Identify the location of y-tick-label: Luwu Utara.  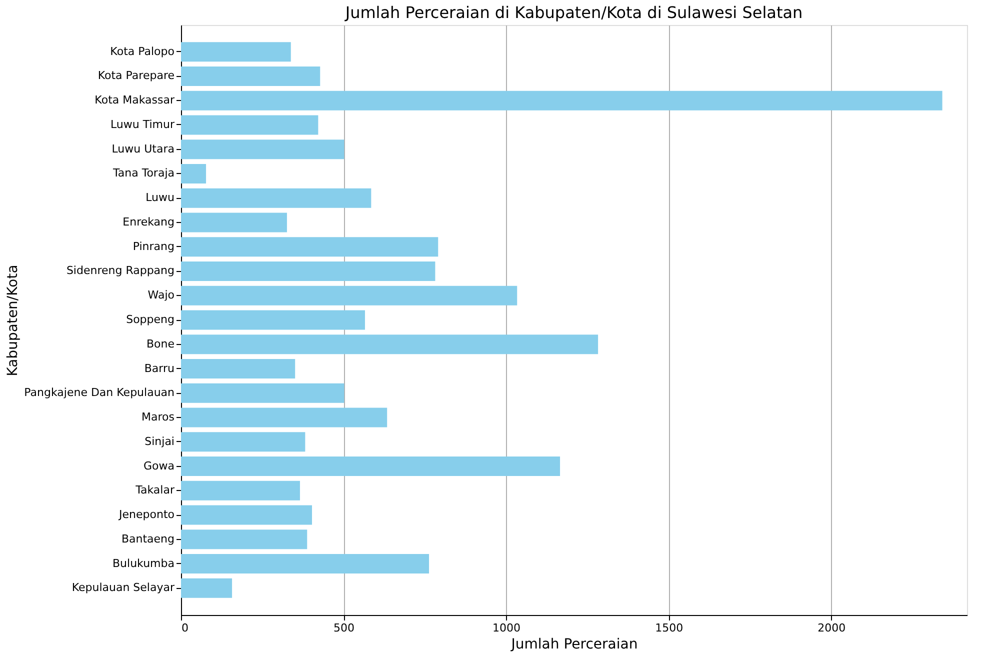
(143, 149).